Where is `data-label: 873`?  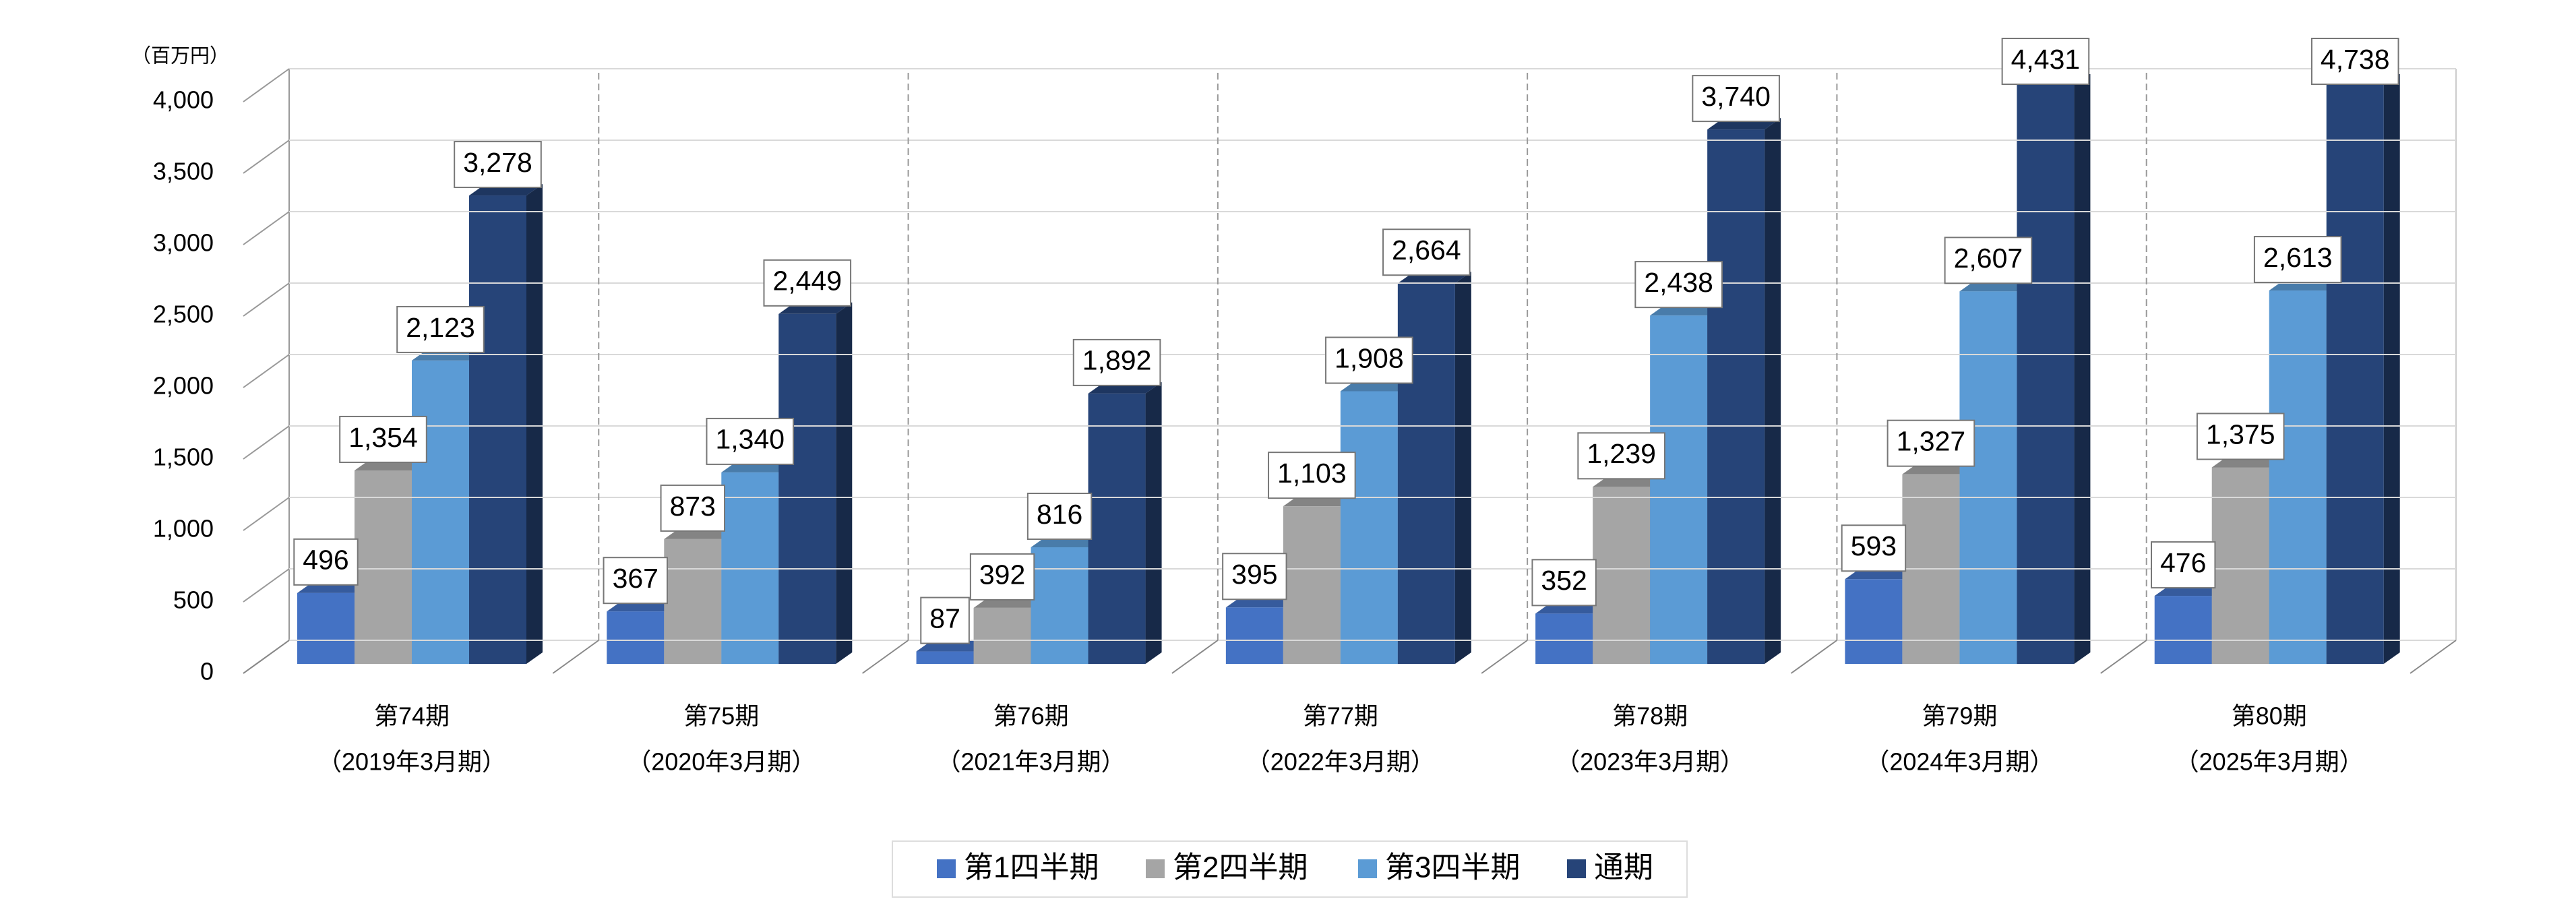
data-label: 873 is located at coordinates (693, 507).